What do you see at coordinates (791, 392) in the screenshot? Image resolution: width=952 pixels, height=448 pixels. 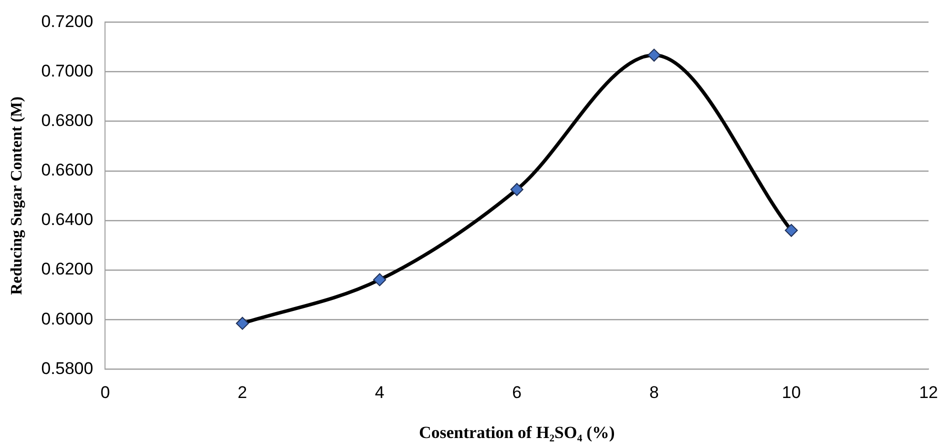 I see `x-tick-label: 10` at bounding box center [791, 392].